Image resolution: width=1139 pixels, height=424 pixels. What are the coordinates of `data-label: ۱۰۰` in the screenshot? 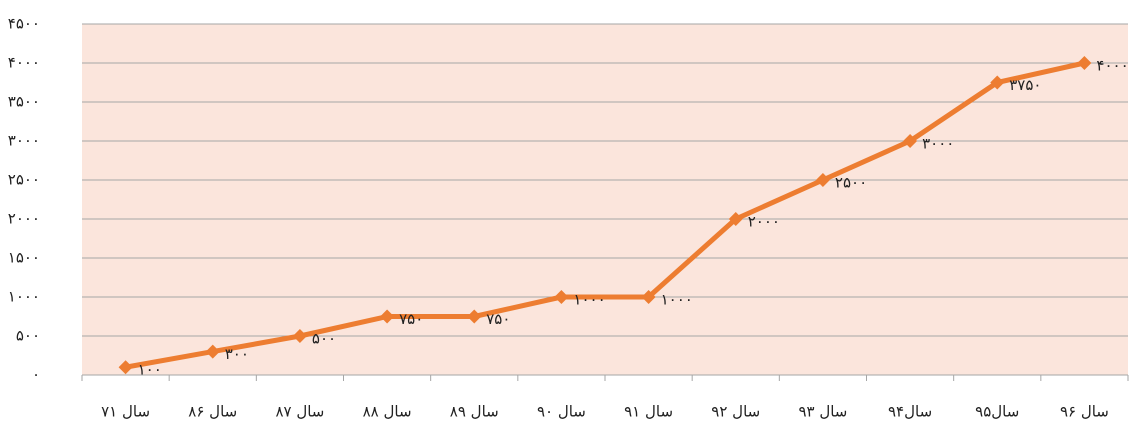 It's located at (150, 370).